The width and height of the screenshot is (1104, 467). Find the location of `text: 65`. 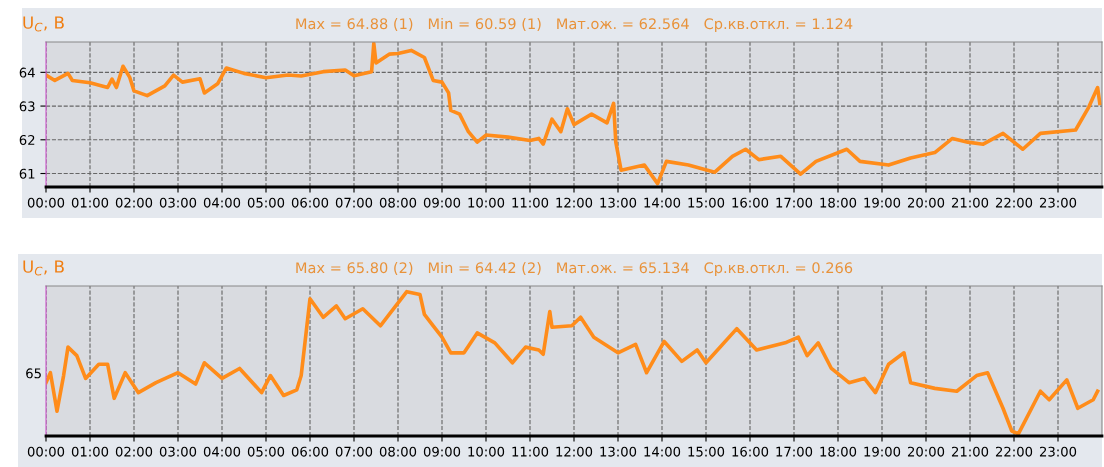

text: 65 is located at coordinates (33, 373).